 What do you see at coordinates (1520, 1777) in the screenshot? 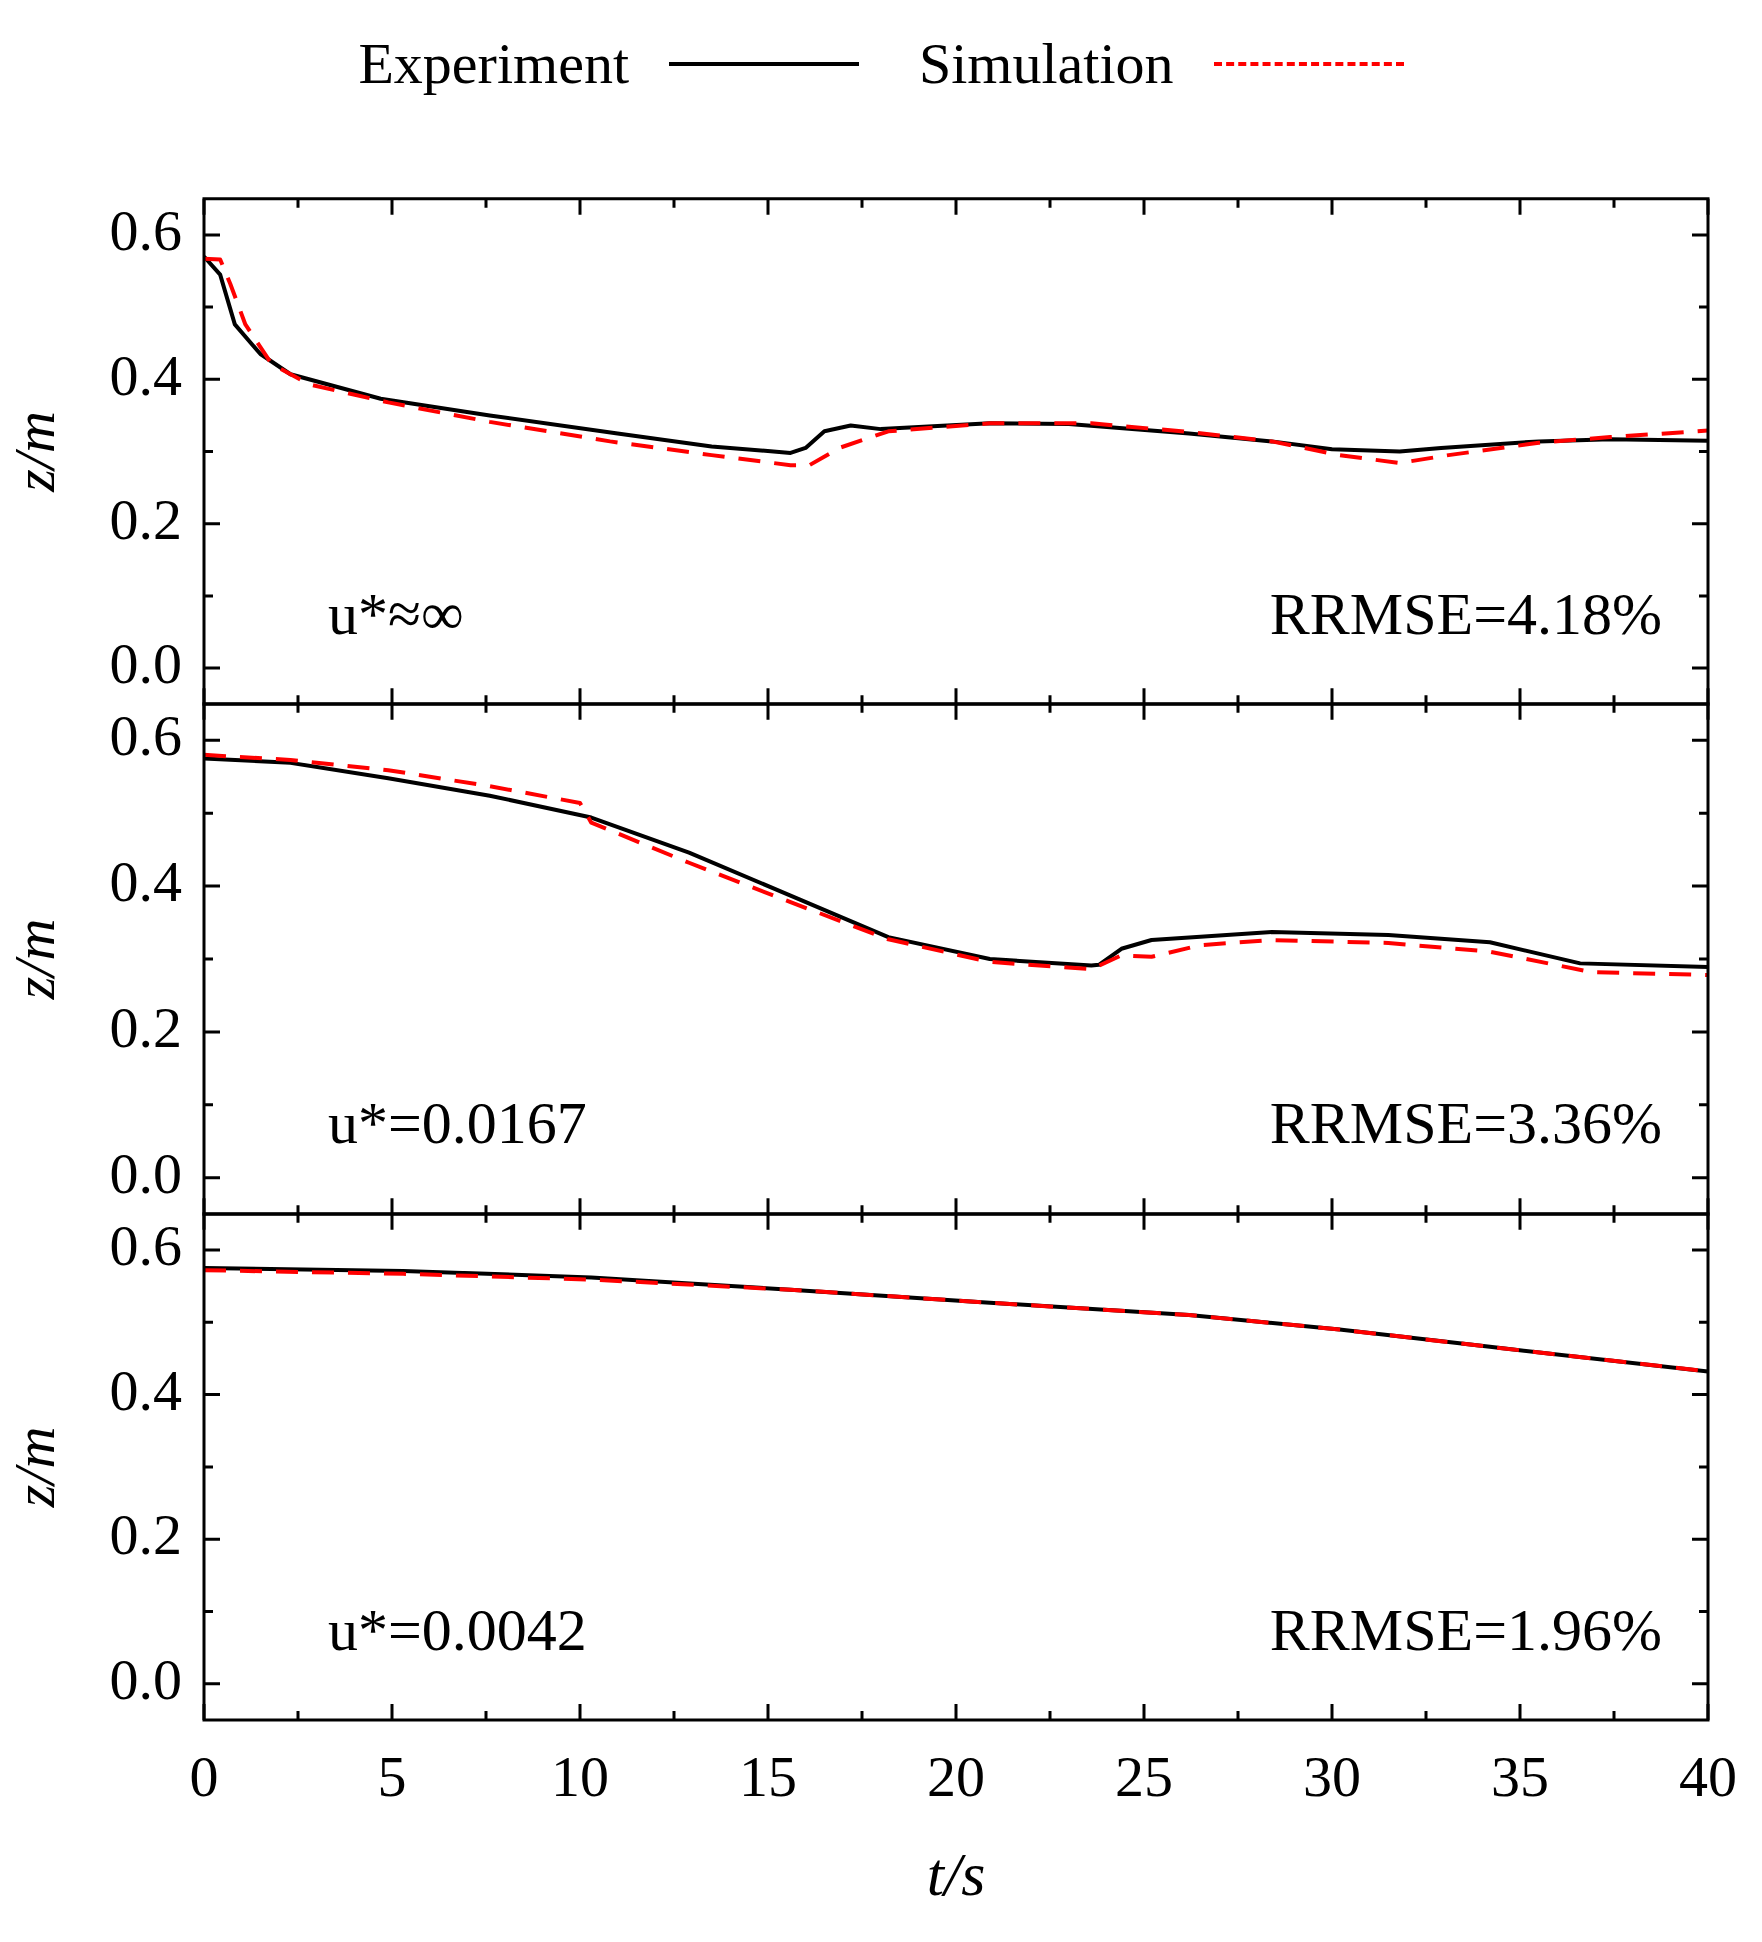
I see `x-tick-label: 35` at bounding box center [1520, 1777].